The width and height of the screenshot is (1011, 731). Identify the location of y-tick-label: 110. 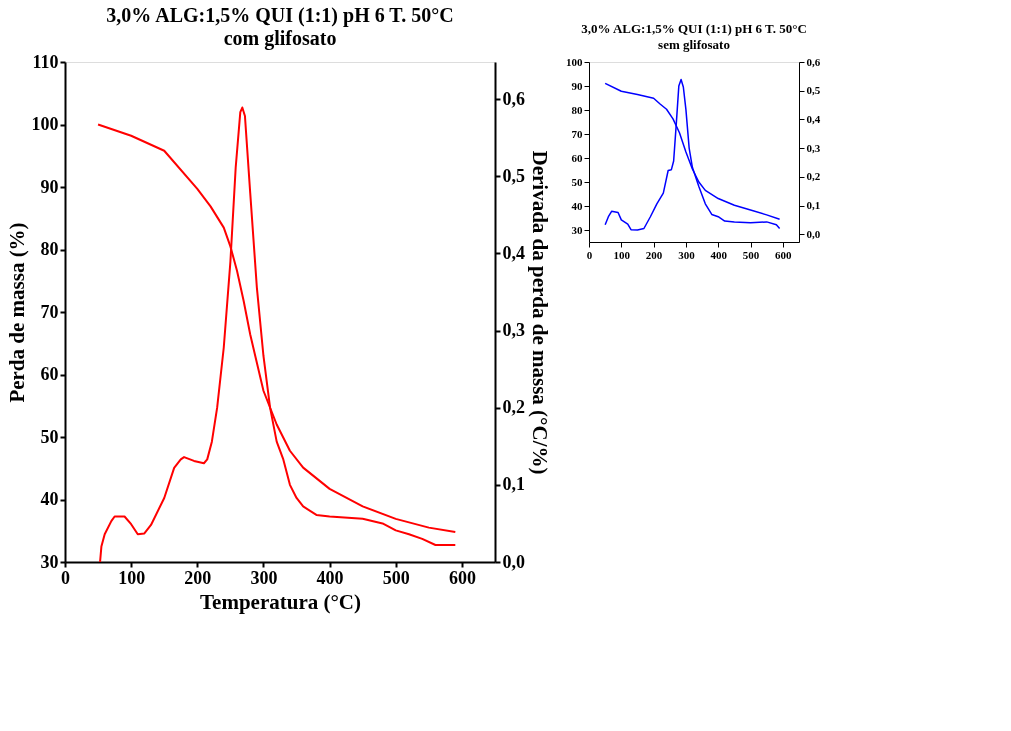
(45, 61).